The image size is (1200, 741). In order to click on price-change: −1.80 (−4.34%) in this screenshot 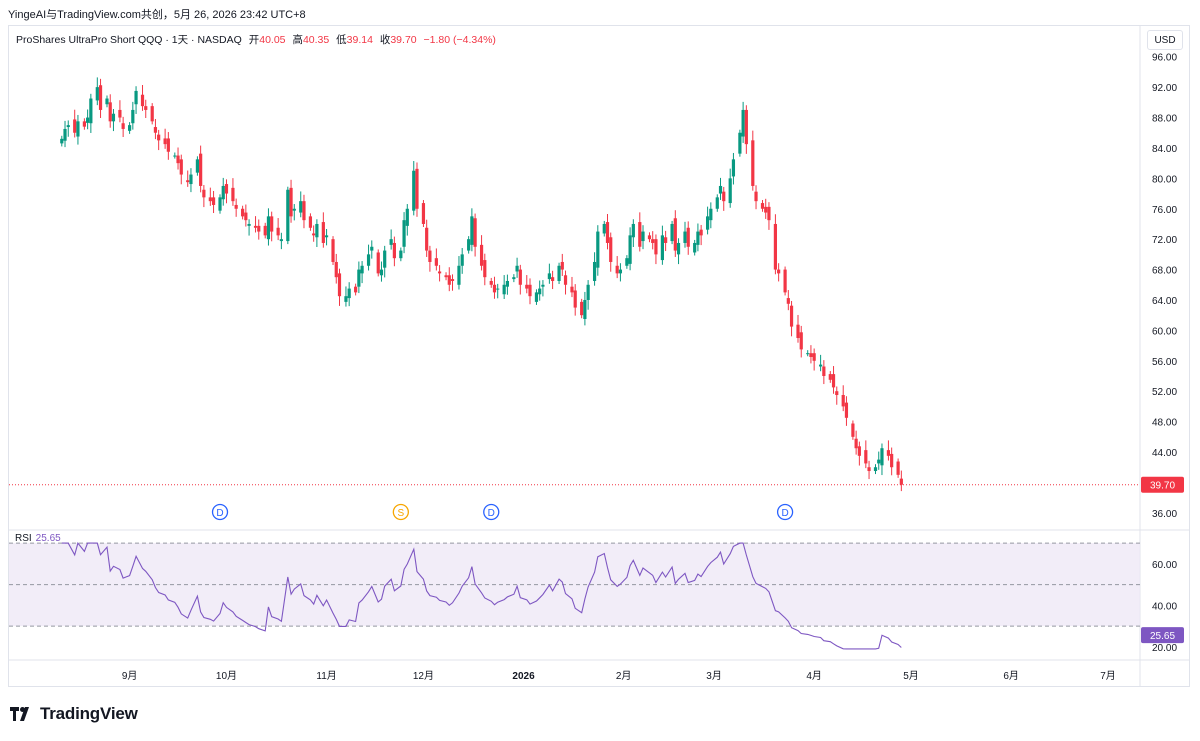, I will do `click(459, 40)`.